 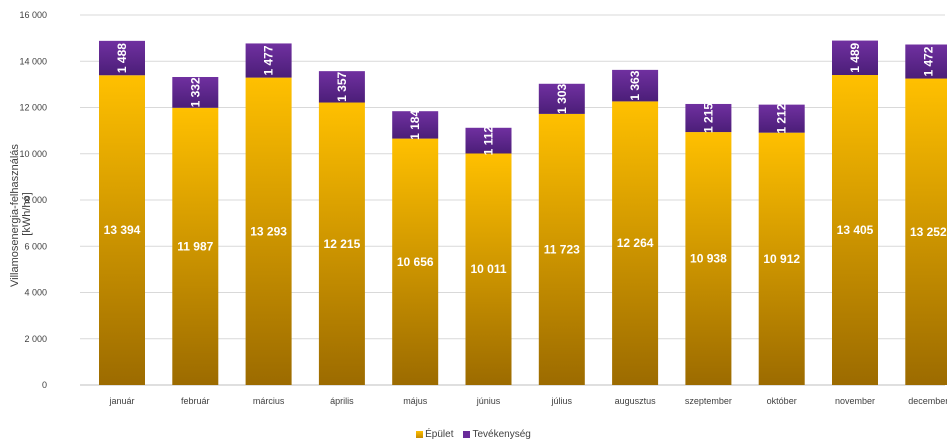 I want to click on x-tick-label: november, so click(x=855, y=401).